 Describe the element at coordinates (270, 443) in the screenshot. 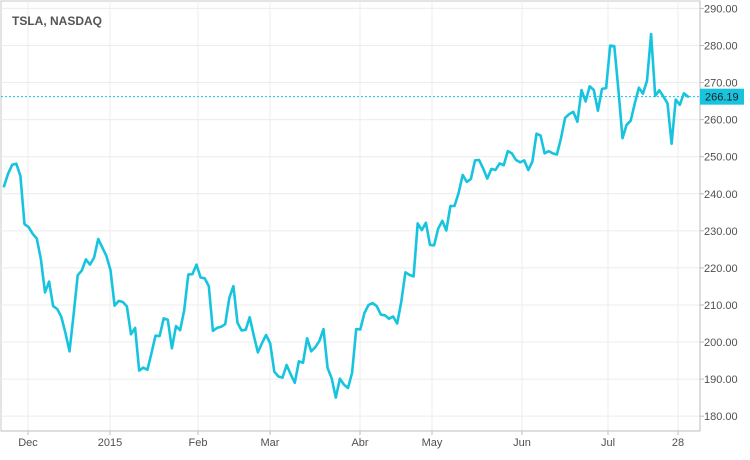

I see `x-tick-label: Mar` at that location.